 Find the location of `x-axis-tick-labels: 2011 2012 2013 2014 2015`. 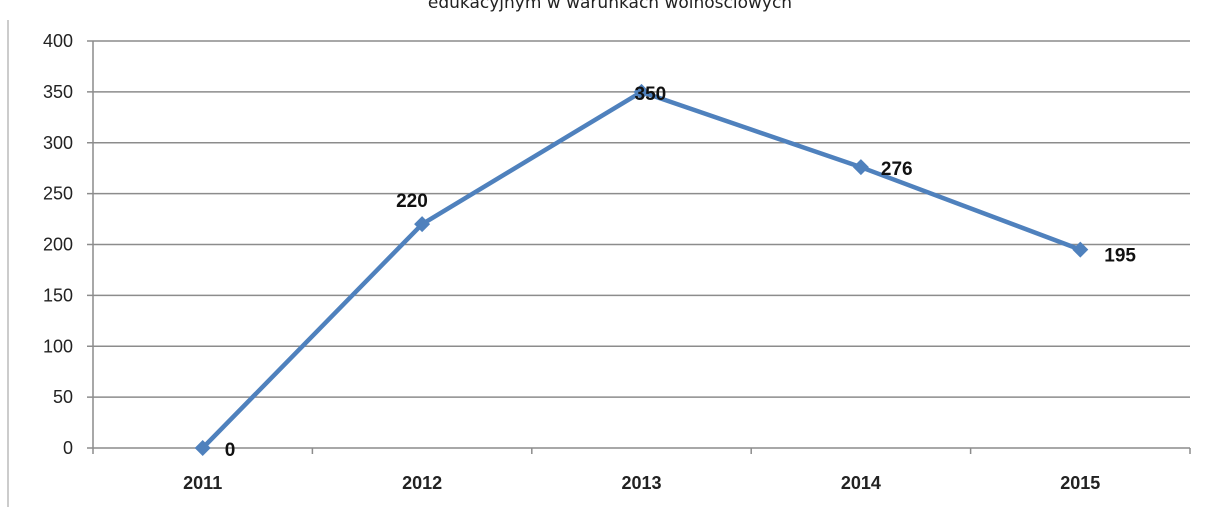

x-axis-tick-labels: 2011 2012 2013 2014 2015 is located at coordinates (641, 483).